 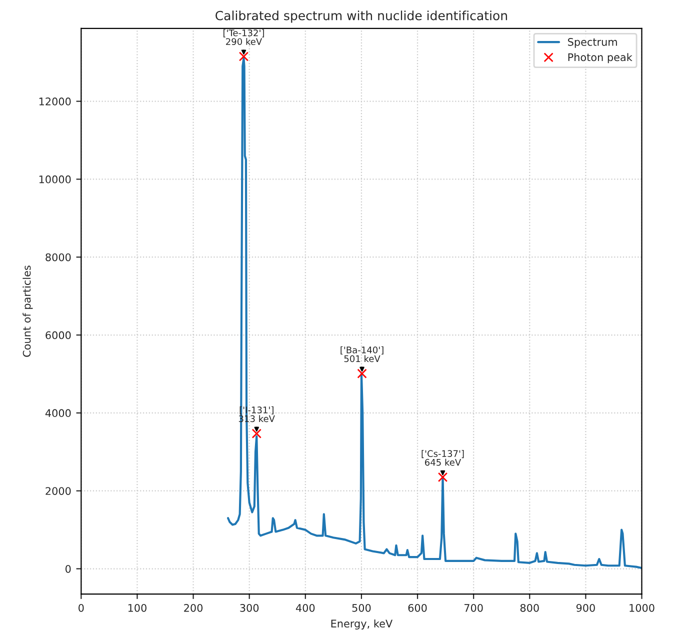 I want to click on x-tick-label: 300, so click(x=249, y=608).